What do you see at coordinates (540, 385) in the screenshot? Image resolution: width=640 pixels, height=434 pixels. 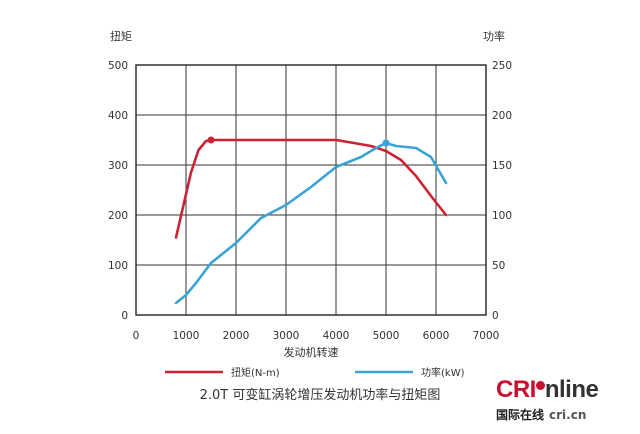 I see `logo-dot` at bounding box center [540, 385].